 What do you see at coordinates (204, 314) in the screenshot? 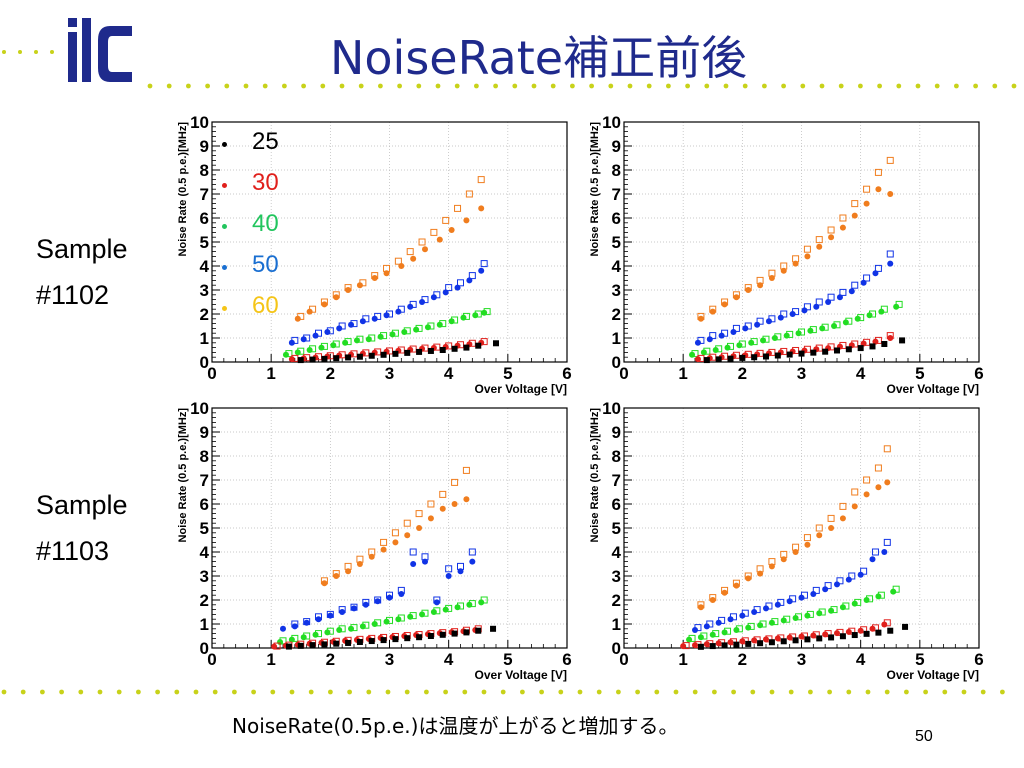
I see `y-tick-label: 2` at bounding box center [204, 314].